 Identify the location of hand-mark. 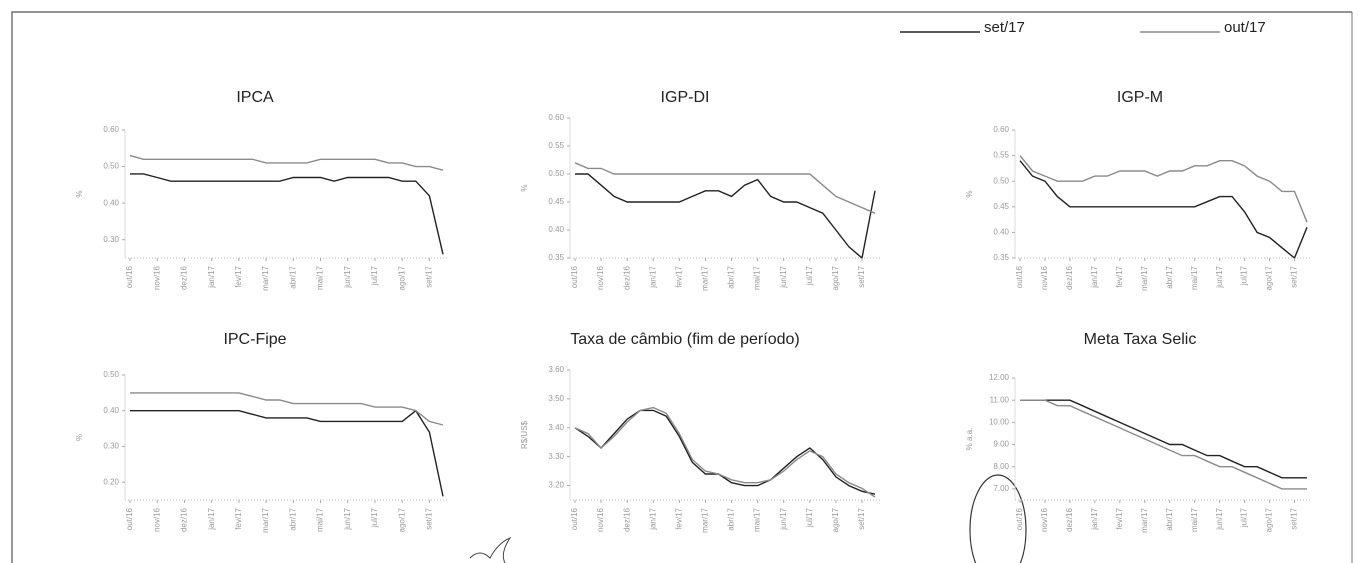
(998, 518).